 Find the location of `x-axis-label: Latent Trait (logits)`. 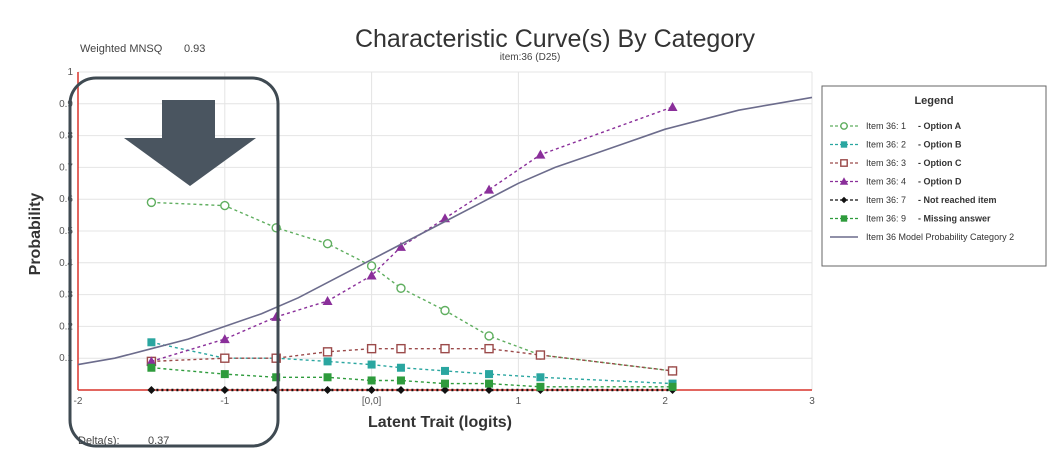

x-axis-label: Latent Trait (logits) is located at coordinates (440, 422).